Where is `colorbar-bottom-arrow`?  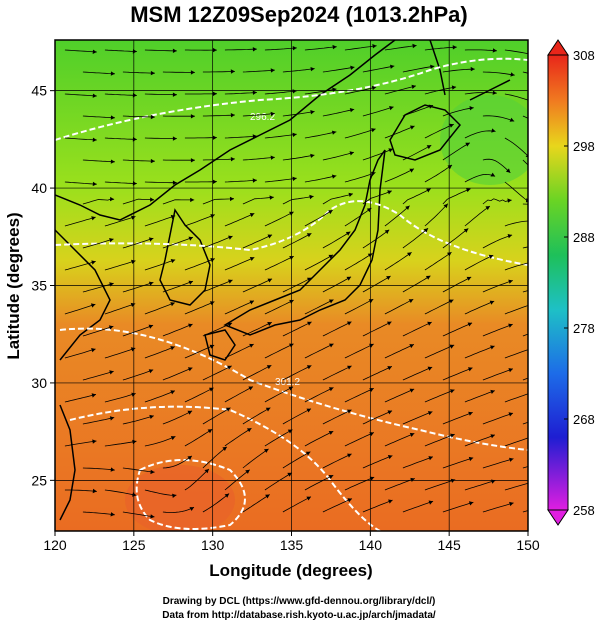 colorbar-bottom-arrow is located at coordinates (558, 517).